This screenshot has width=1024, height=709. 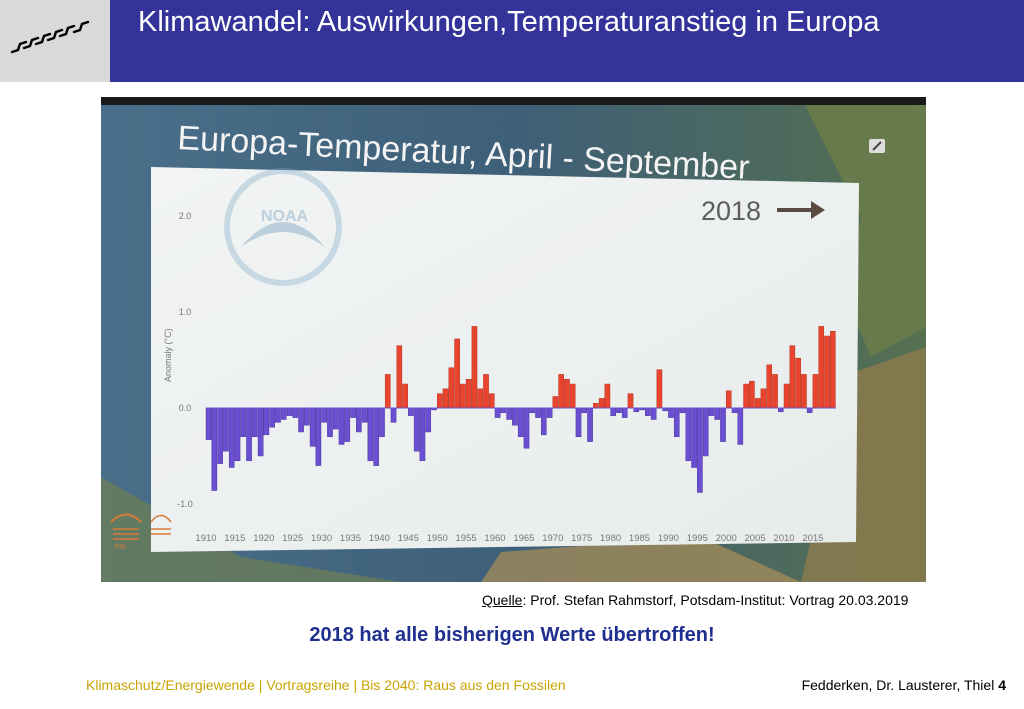 I want to click on pik-label: PIK, so click(x=121, y=547).